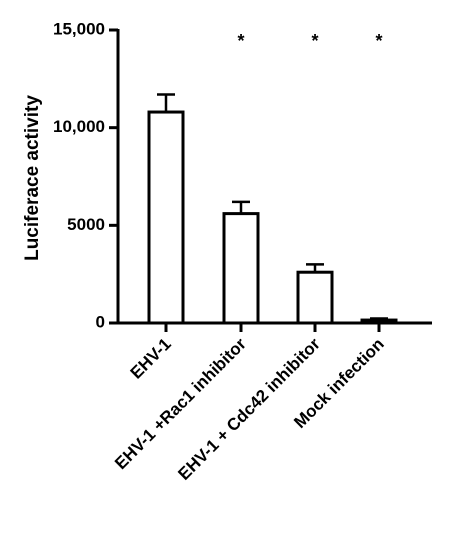 The width and height of the screenshot is (458, 550). Describe the element at coordinates (32, 178) in the screenshot. I see `y-axis-label: Luciferace activity` at that location.